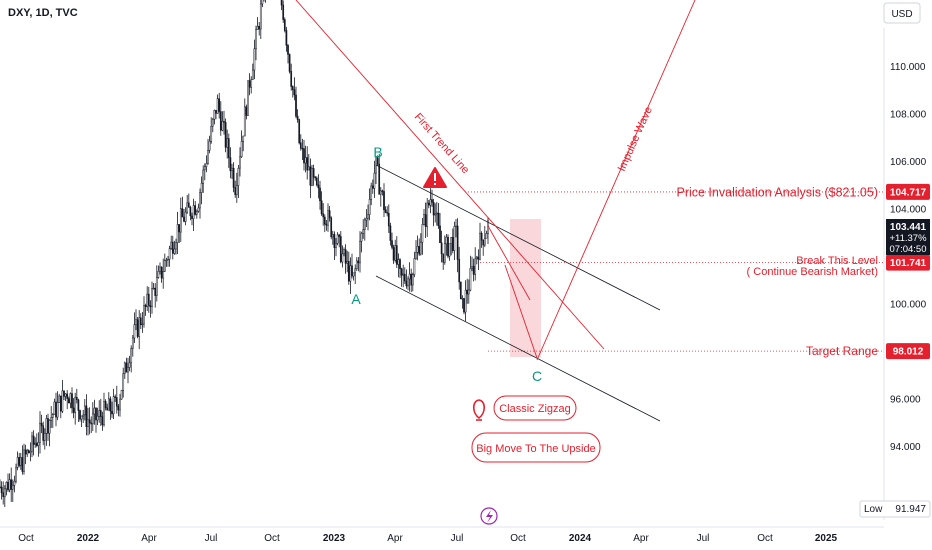  Describe the element at coordinates (908, 192) in the screenshot. I see `invalidation-price-tag-text: 104.717` at that location.